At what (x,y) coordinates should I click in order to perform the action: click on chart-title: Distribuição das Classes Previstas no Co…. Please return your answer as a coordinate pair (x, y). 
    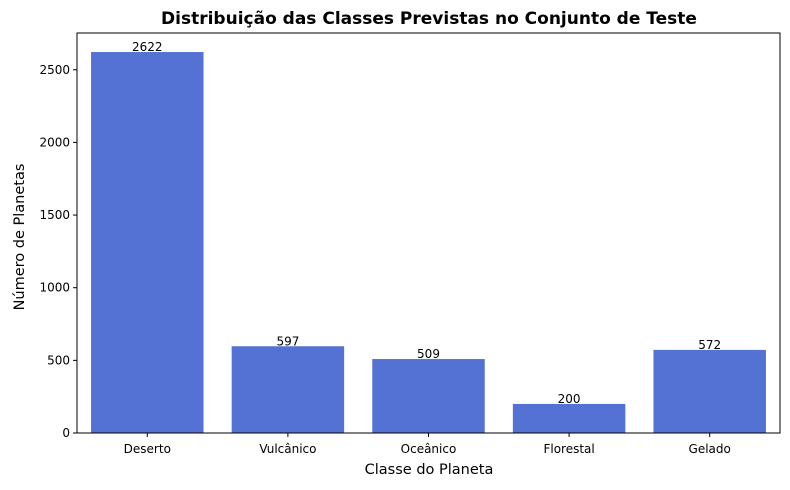
    Looking at the image, I should click on (429, 19).